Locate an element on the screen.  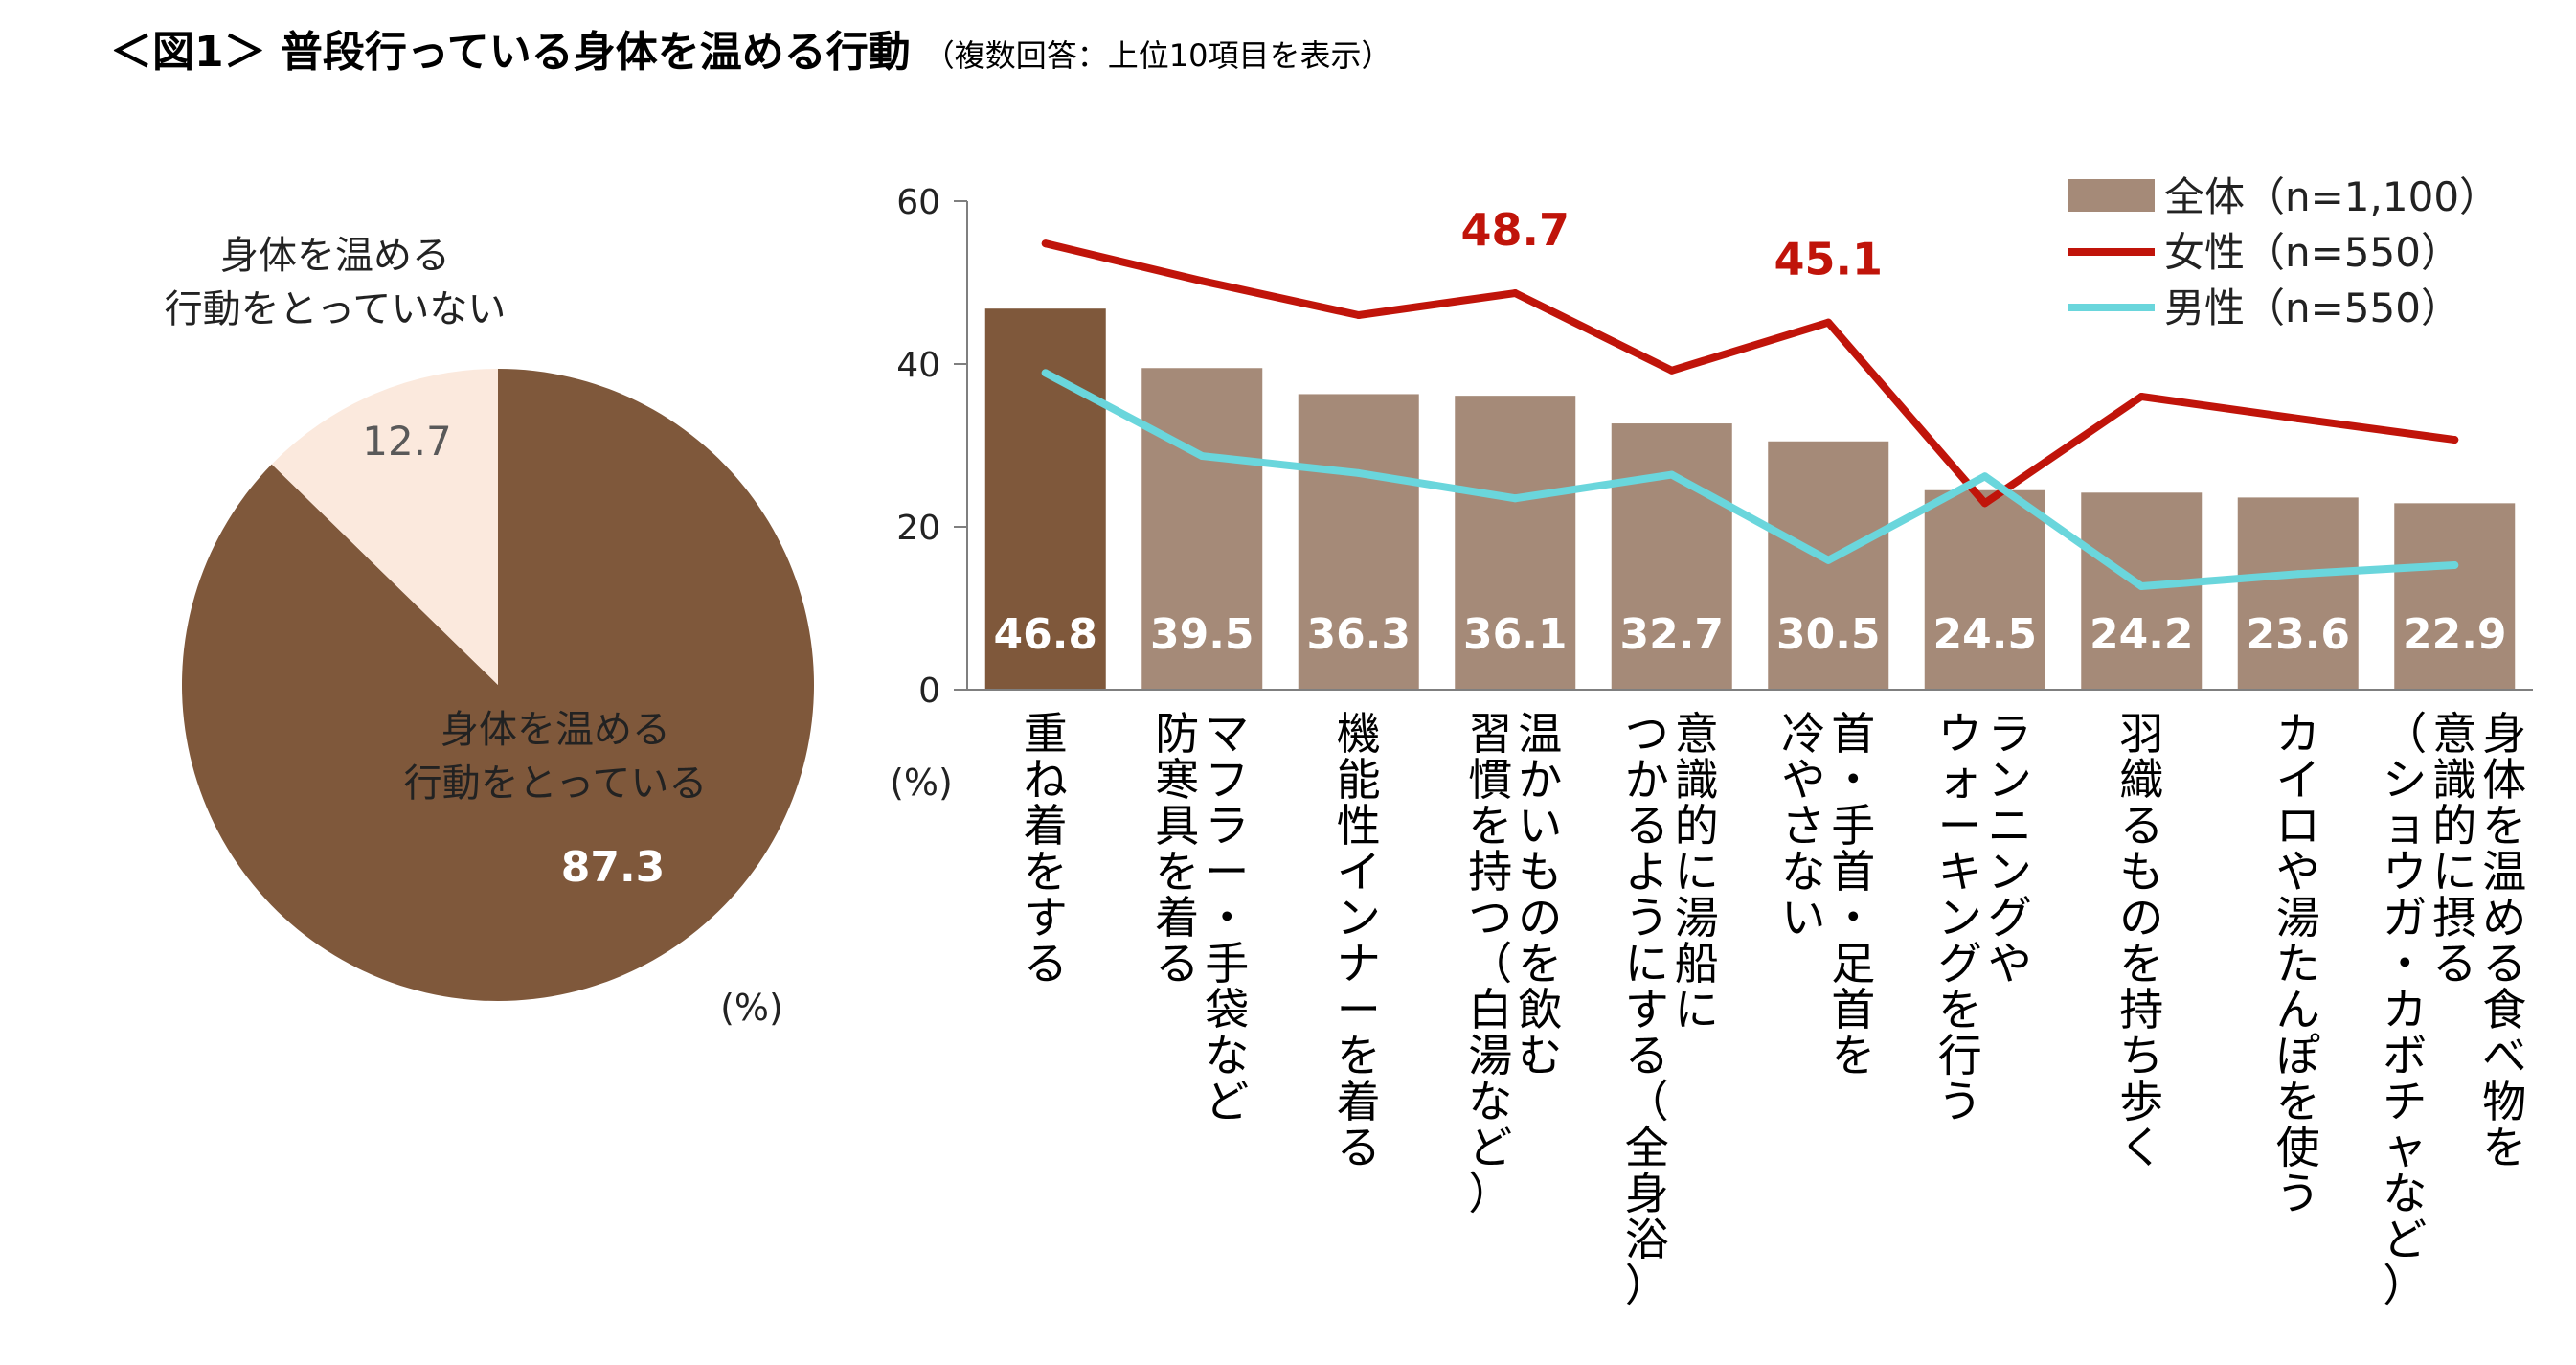
x-category-label: カイロや湯たんぽを使う is located at coordinates (2298, 964).